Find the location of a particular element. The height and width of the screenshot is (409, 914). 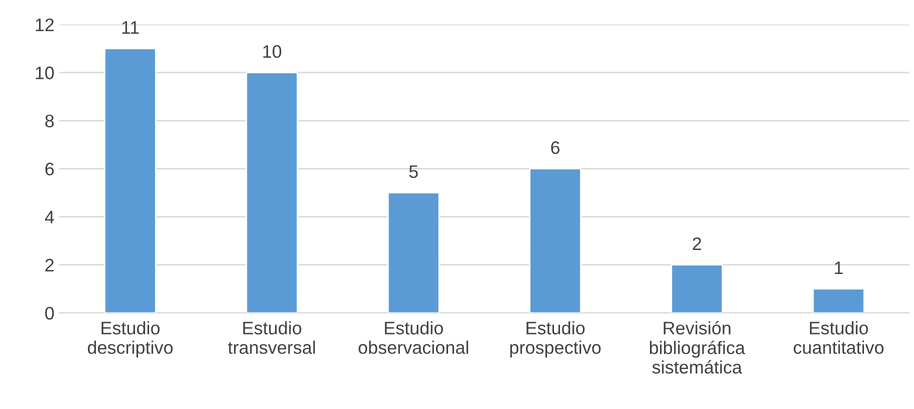

y-tick-label: 12 is located at coordinates (45, 25).